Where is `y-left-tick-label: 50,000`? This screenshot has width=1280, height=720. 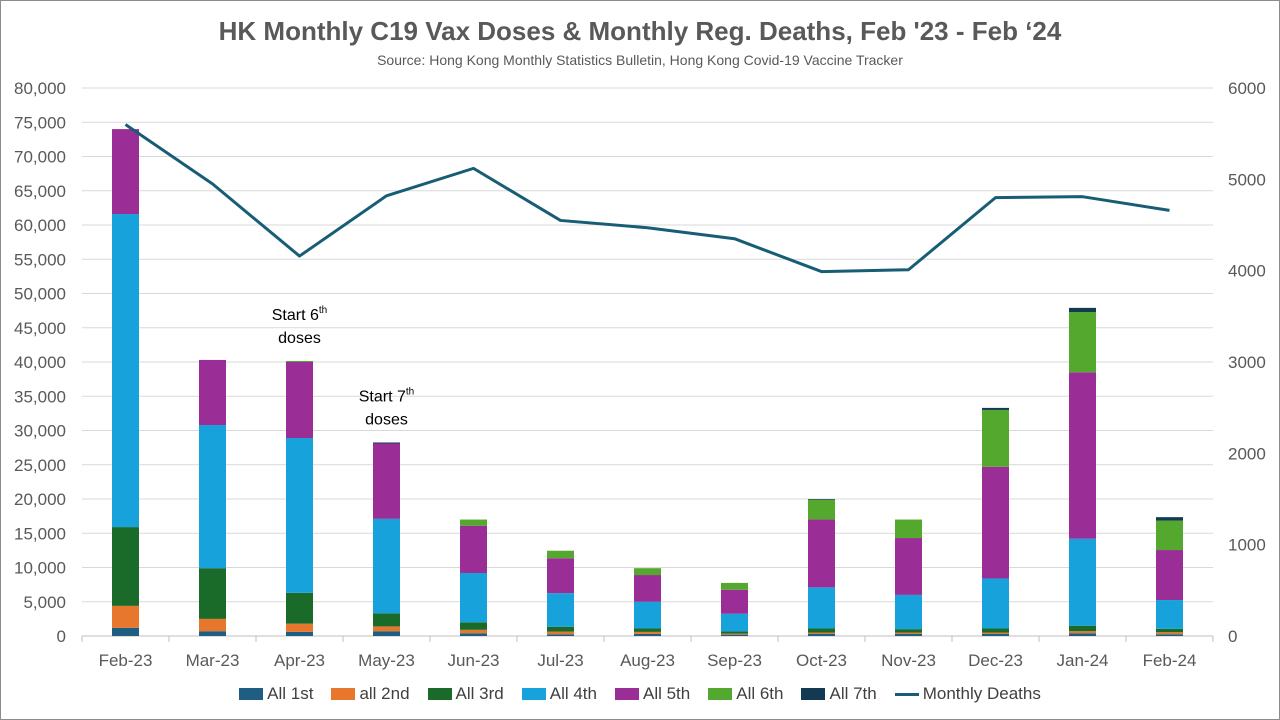 y-left-tick-label: 50,000 is located at coordinates (40, 294).